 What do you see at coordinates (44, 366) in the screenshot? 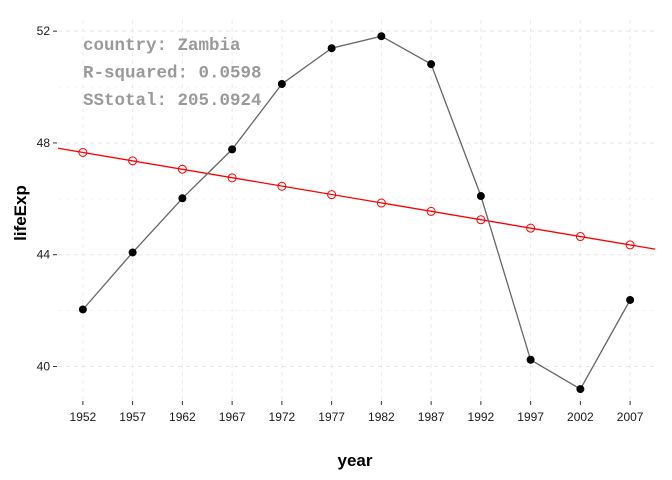
I see `y-tick-label: 40` at bounding box center [44, 366].